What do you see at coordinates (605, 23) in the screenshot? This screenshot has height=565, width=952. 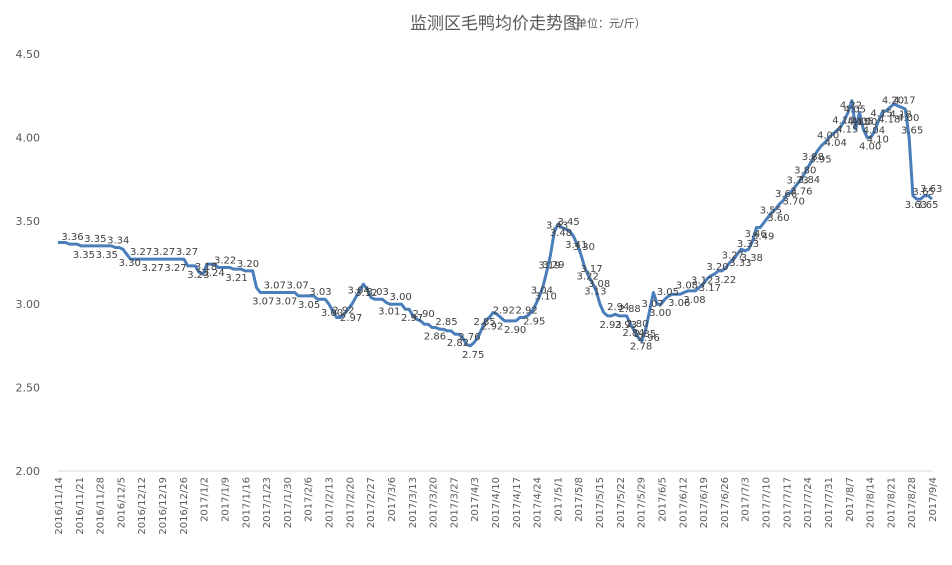 I see `chart-subtitle: （单位：元/斤）` at bounding box center [605, 23].